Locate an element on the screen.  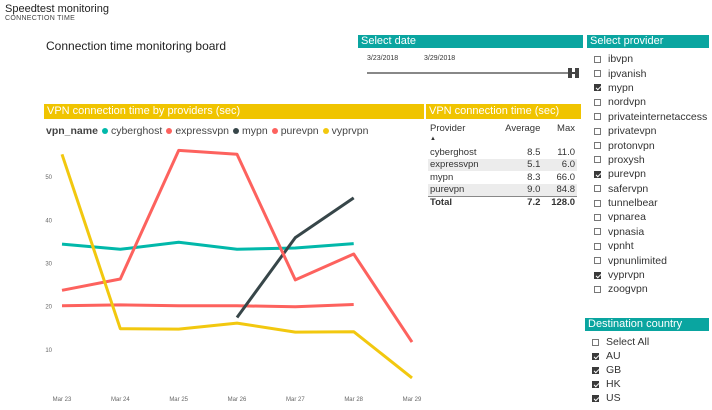
provider-slicer-title: Select provider is located at coordinates (648, 41).